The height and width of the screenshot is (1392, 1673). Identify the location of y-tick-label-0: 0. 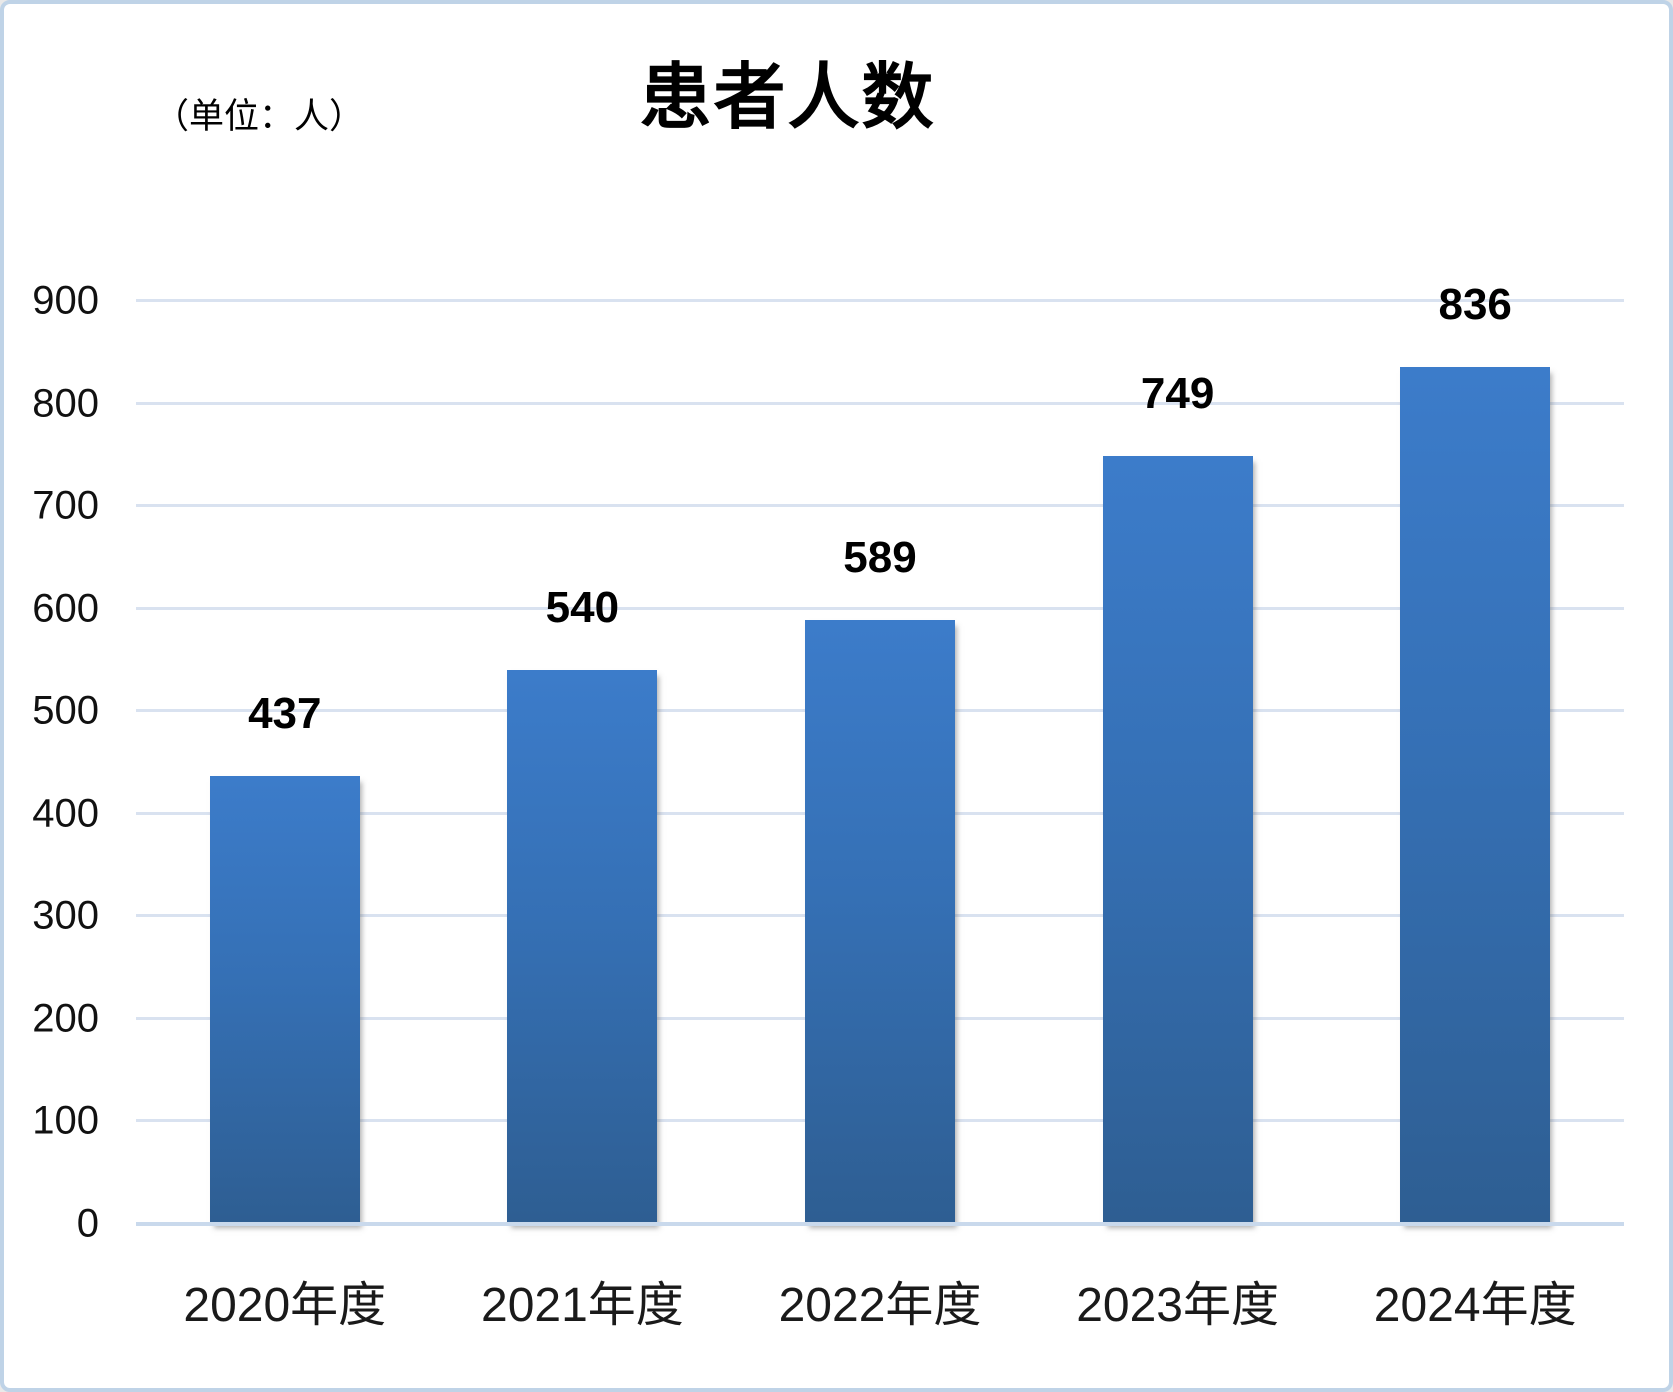
(87, 1223).